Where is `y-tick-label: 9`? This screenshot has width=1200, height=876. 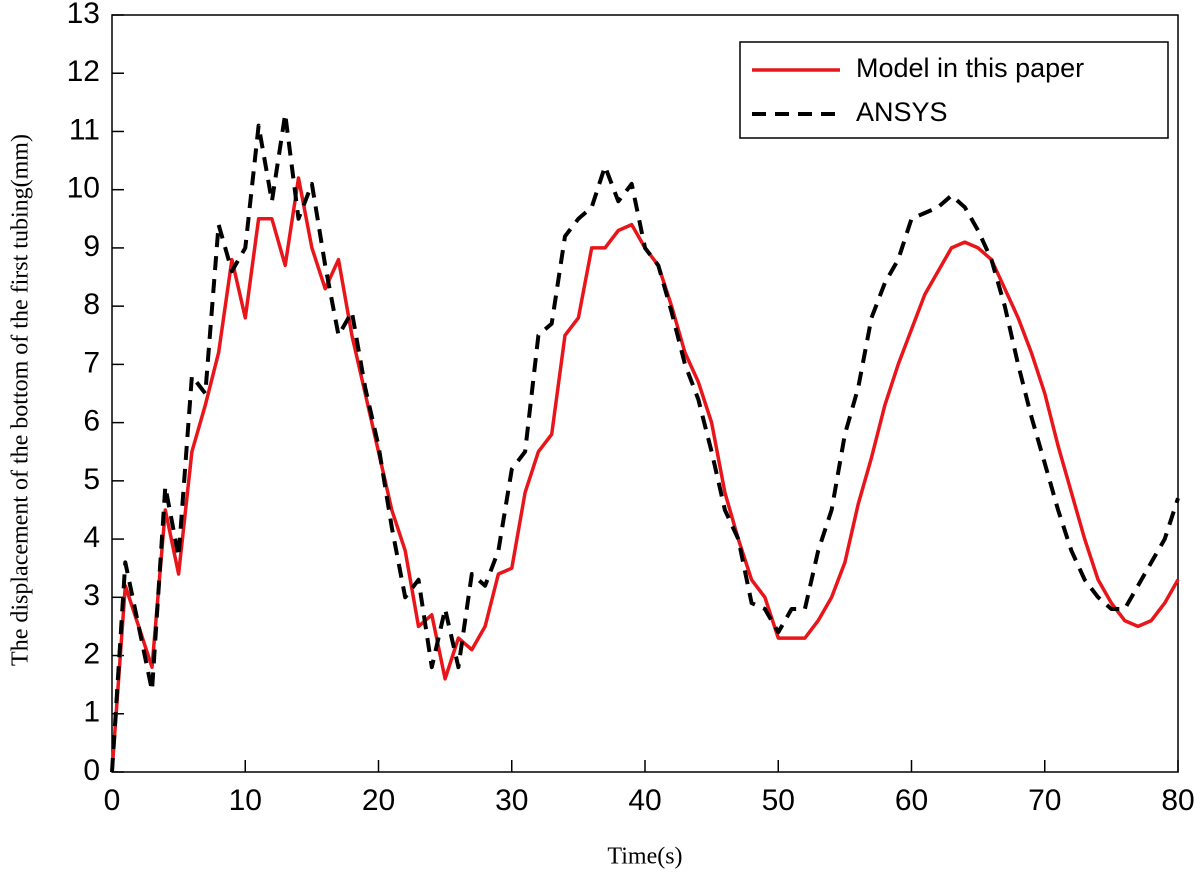
y-tick-label: 9 is located at coordinates (91, 246).